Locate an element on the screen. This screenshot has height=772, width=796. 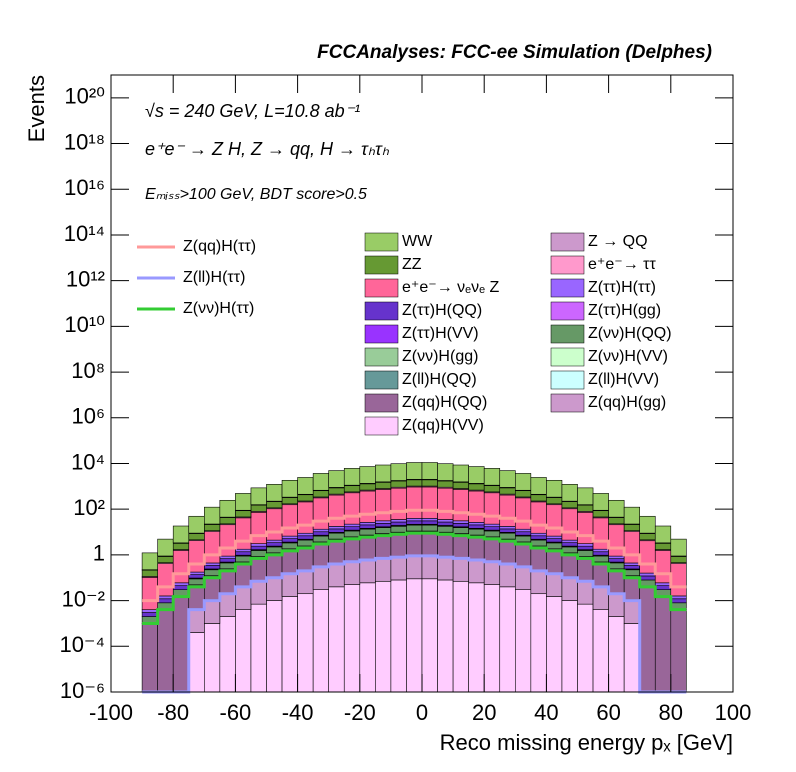
x-tick-label: -100 is located at coordinates (111, 712).